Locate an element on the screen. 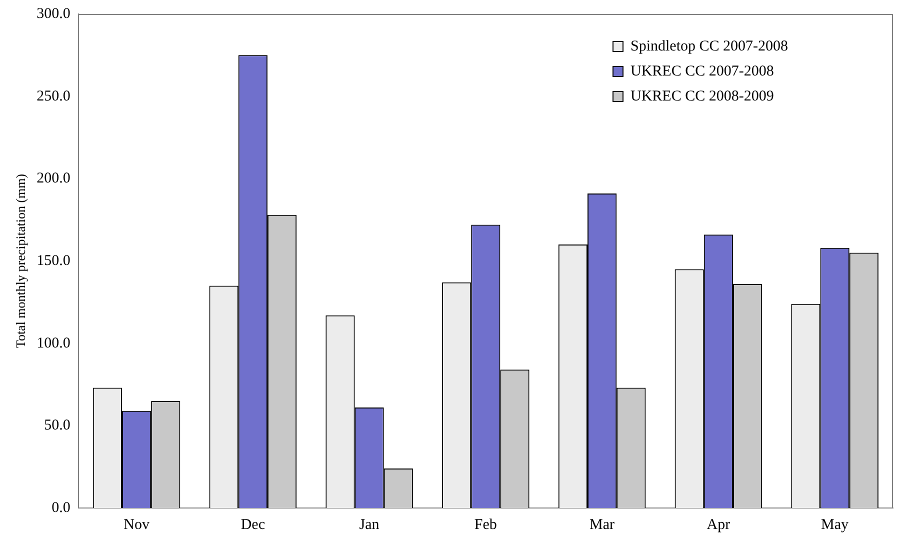 The width and height of the screenshot is (903, 541). legend-label: Spindletop CC 2007-2008 is located at coordinates (709, 46).